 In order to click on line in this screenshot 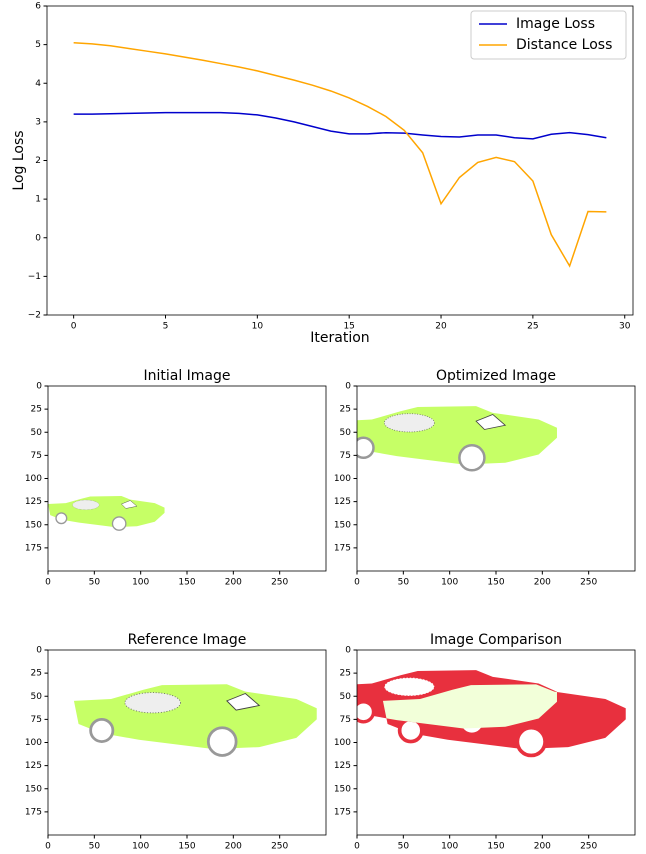, I will do `click(340, 125)`.